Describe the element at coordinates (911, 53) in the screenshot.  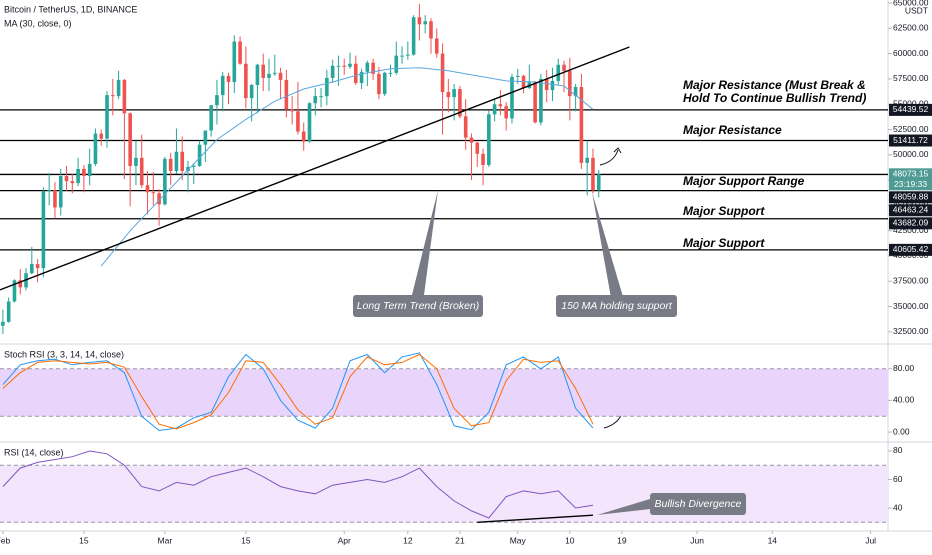
I see `y-tick-label: 60000.00` at that location.